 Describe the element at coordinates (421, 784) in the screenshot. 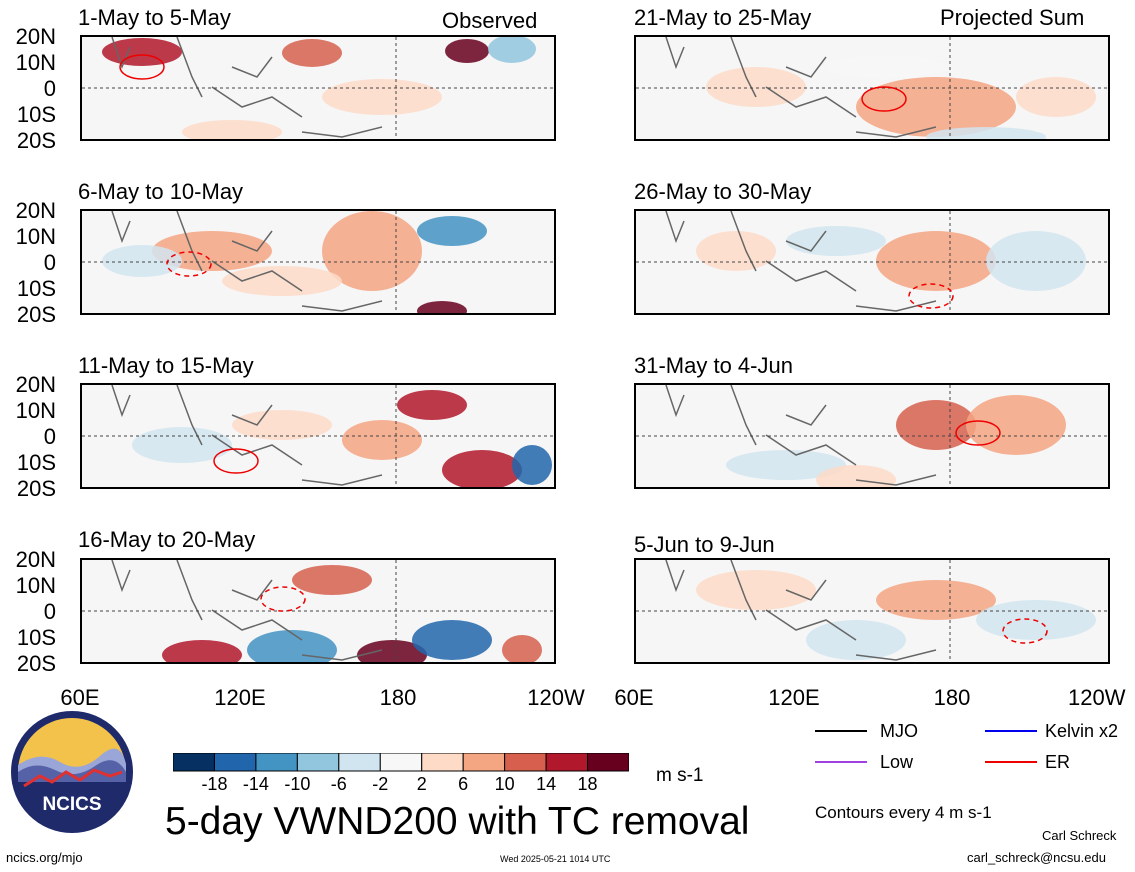

I see `colorbar-tick-label: 2` at that location.